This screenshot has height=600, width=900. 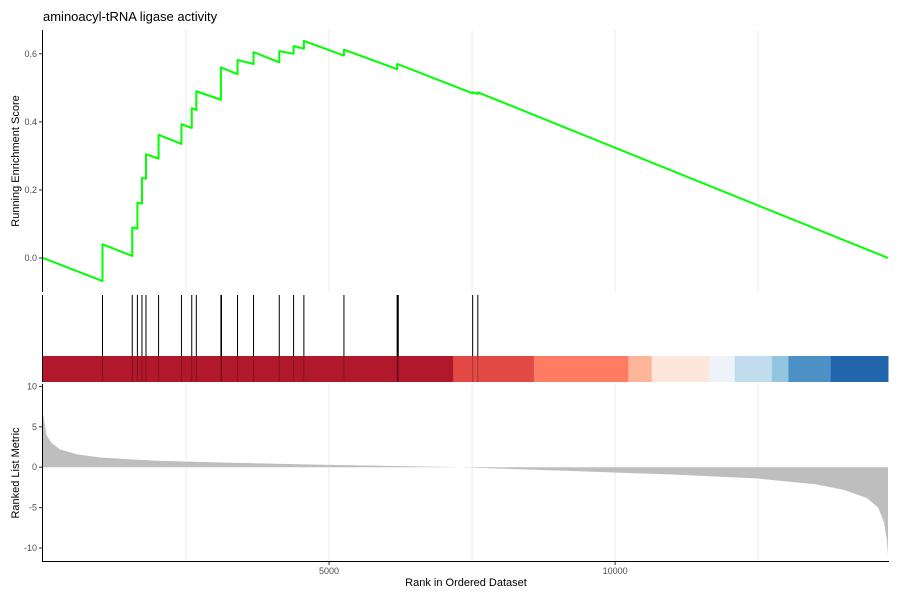 I want to click on x-tick-label: 10000, so click(x=615, y=571).